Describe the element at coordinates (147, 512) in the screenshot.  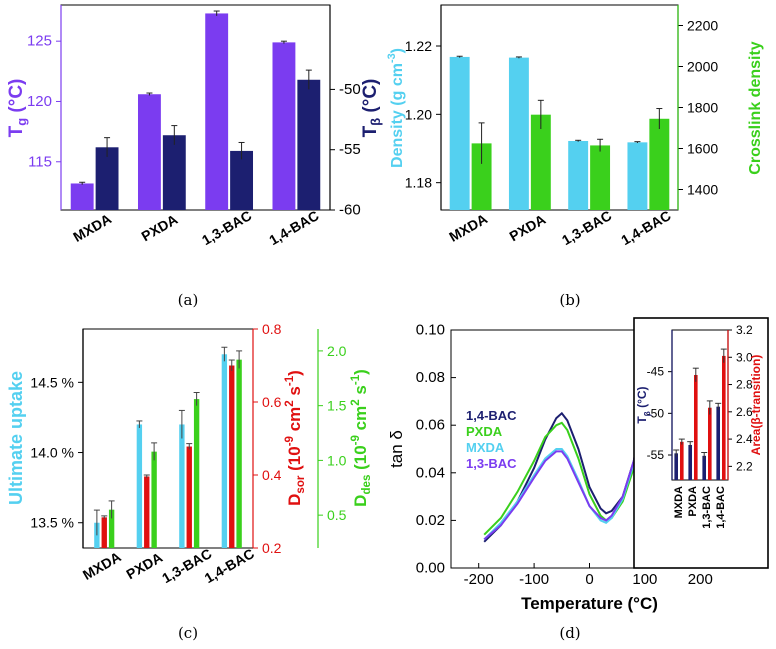
I see `bar-Dsor-PXDA` at that location.